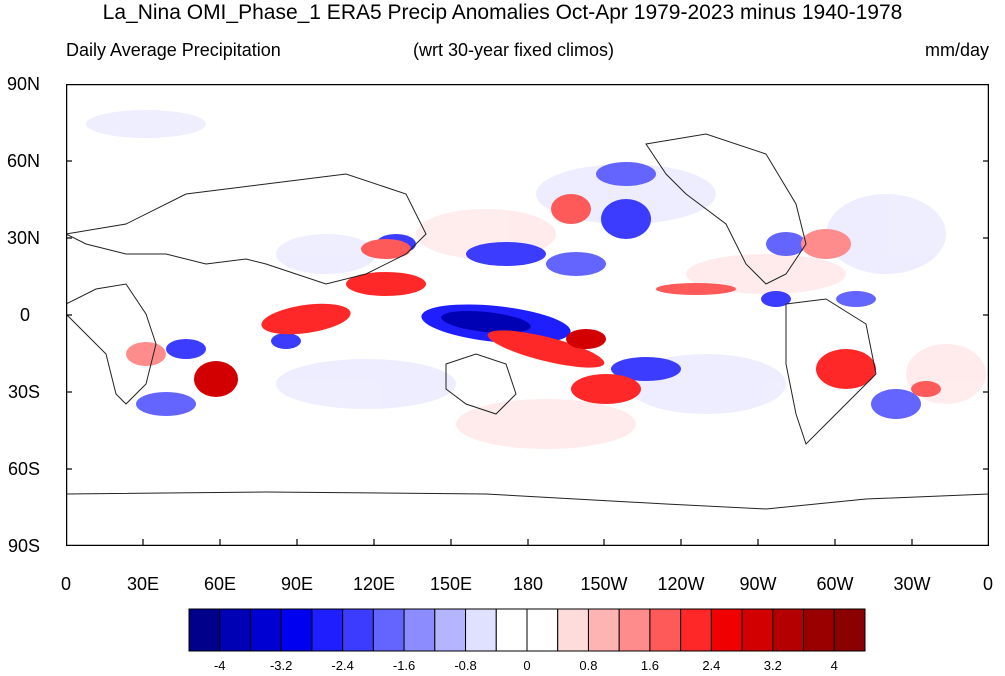 The height and width of the screenshot is (676, 1005). What do you see at coordinates (23, 392) in the screenshot?
I see `lat-tick-label: 30S` at bounding box center [23, 392].